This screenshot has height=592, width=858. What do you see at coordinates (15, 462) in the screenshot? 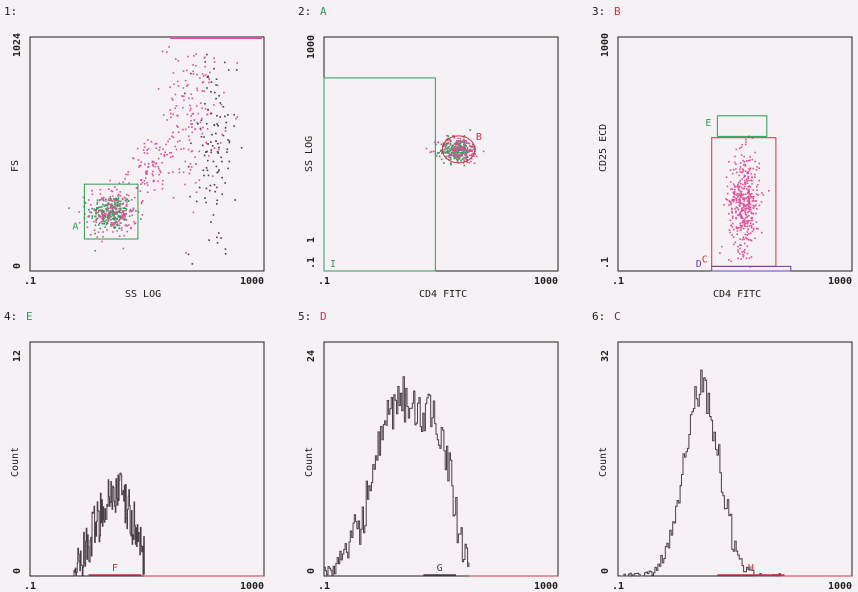
I see `y-axis-label: Count` at bounding box center [15, 462].